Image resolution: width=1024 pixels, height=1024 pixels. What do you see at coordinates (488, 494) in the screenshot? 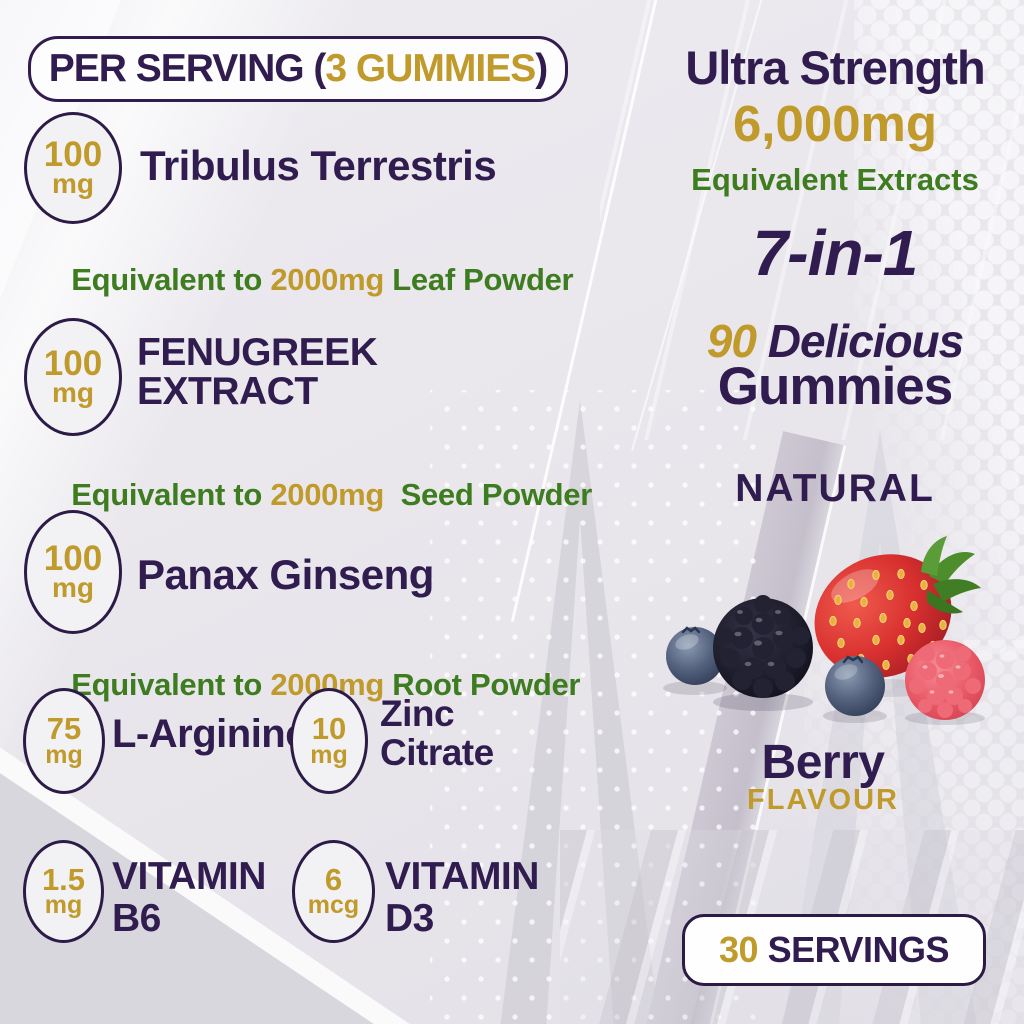
I see `equivalent-suffix: Seed Powder` at bounding box center [488, 494].